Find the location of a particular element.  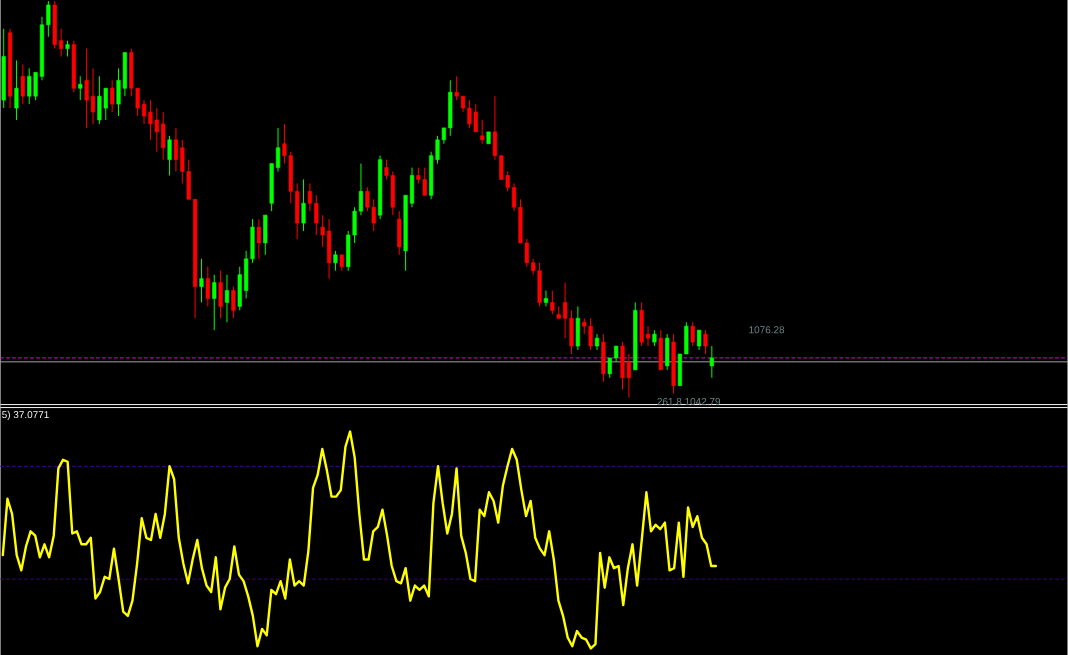

text: 1076.28 is located at coordinates (767, 330).